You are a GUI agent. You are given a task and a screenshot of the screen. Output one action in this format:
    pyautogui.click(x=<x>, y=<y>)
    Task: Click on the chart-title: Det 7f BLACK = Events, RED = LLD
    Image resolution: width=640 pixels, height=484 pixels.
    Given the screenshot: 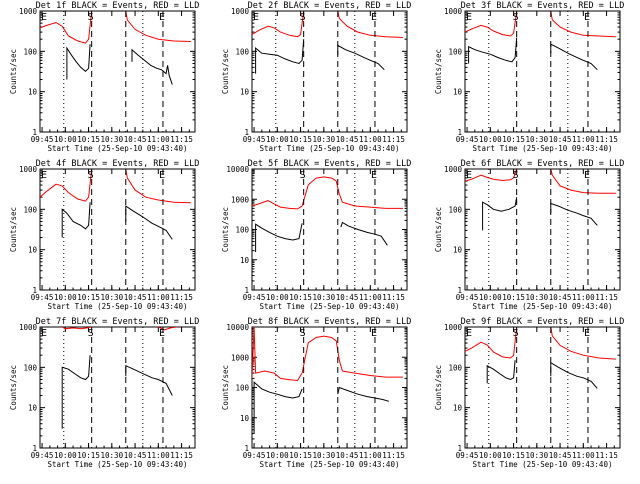 What is the action you would take?
    pyautogui.click(x=118, y=322)
    